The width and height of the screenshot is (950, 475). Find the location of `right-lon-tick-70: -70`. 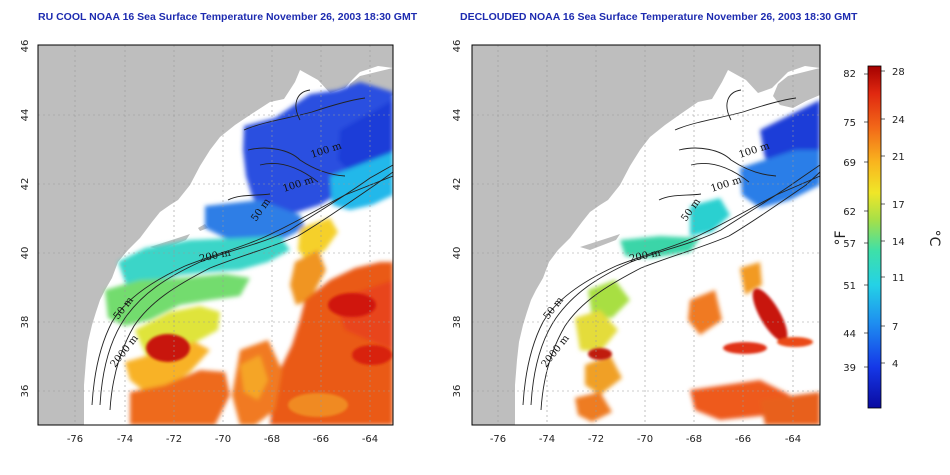

right-lon-tick-70: -70 is located at coordinates (645, 439).